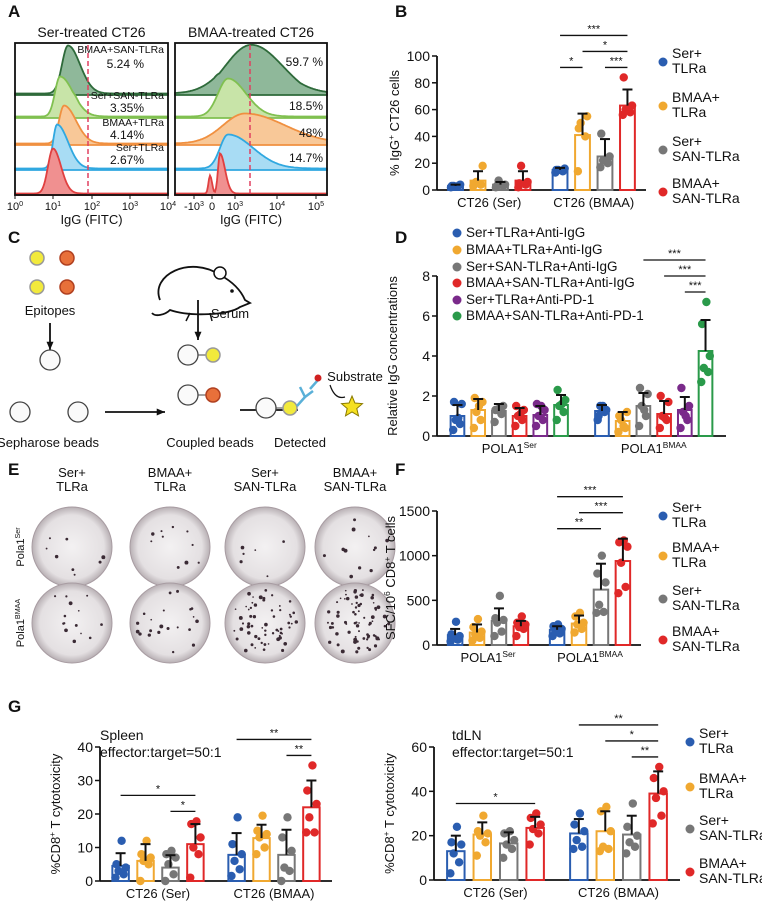 The image size is (762, 902). Describe the element at coordinates (127, 96) in the screenshot. I see `trace-label: Ser+SAN-TLRa` at that location.